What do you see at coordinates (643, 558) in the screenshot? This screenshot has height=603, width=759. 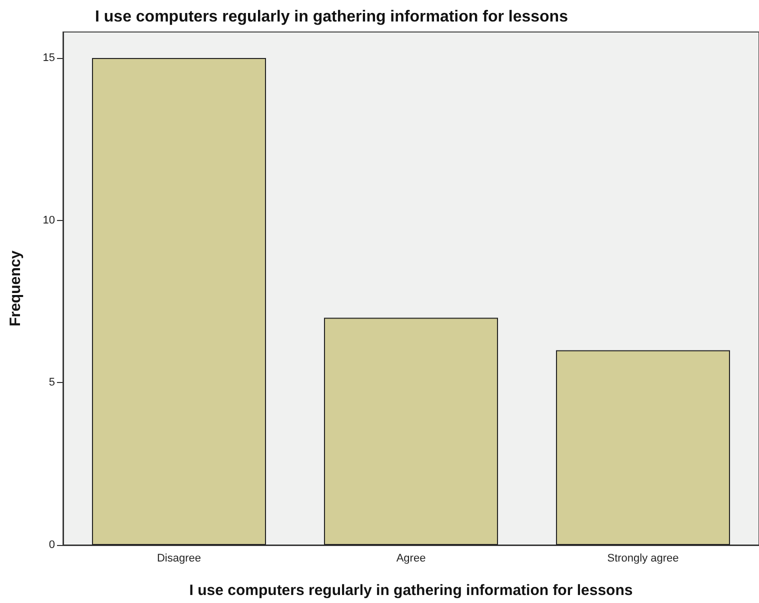 I see `x-tick-label: Strongly agree` at bounding box center [643, 558].